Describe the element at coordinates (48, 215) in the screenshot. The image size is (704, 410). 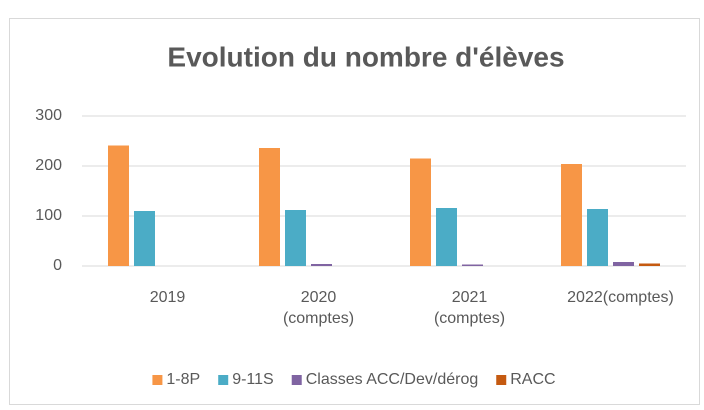
I see `y-tick-label: 100` at that location.